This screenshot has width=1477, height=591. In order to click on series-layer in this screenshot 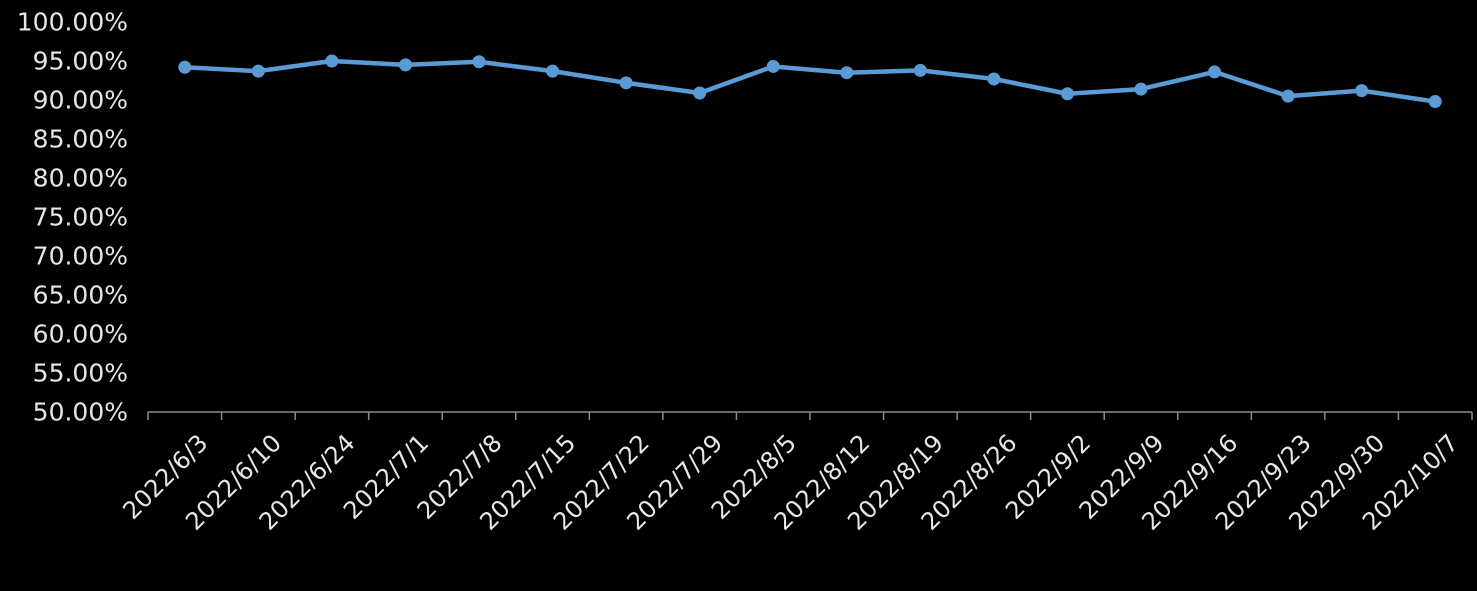, I will do `click(810, 81)`.